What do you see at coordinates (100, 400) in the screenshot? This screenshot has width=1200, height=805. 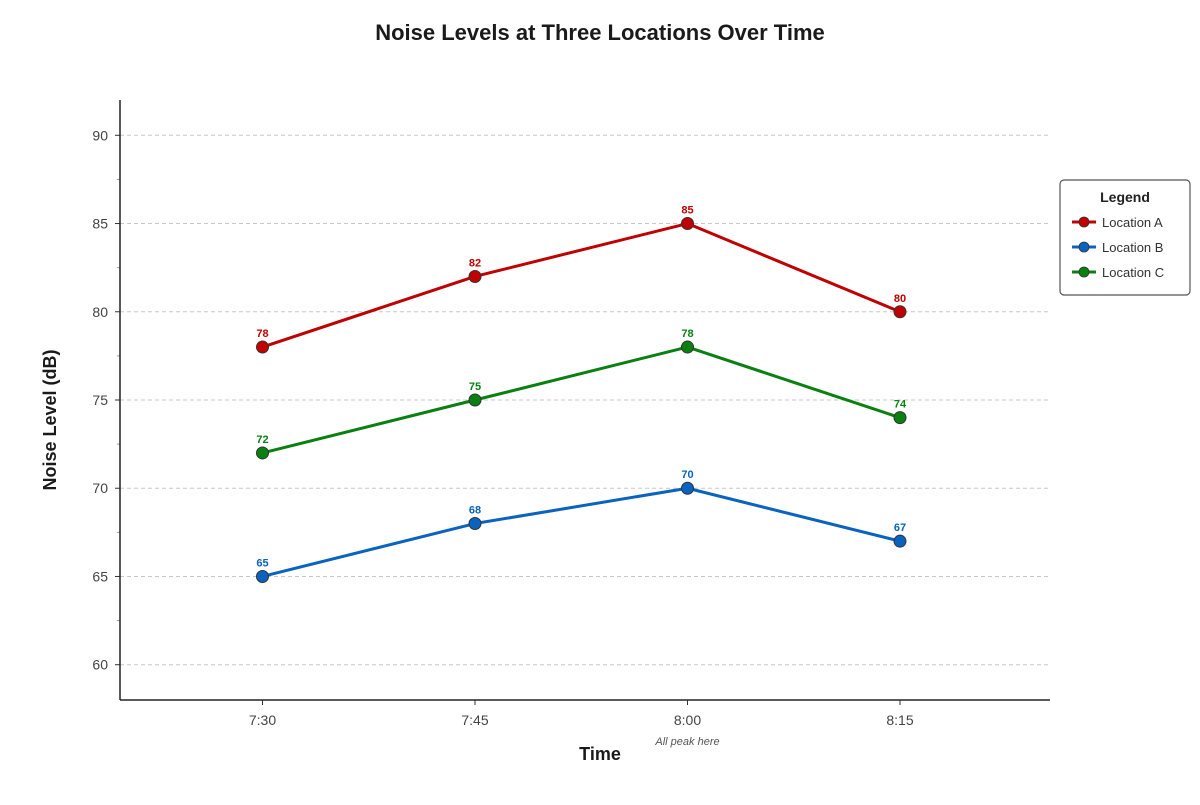 I see `y-tick-label: 75` at bounding box center [100, 400].